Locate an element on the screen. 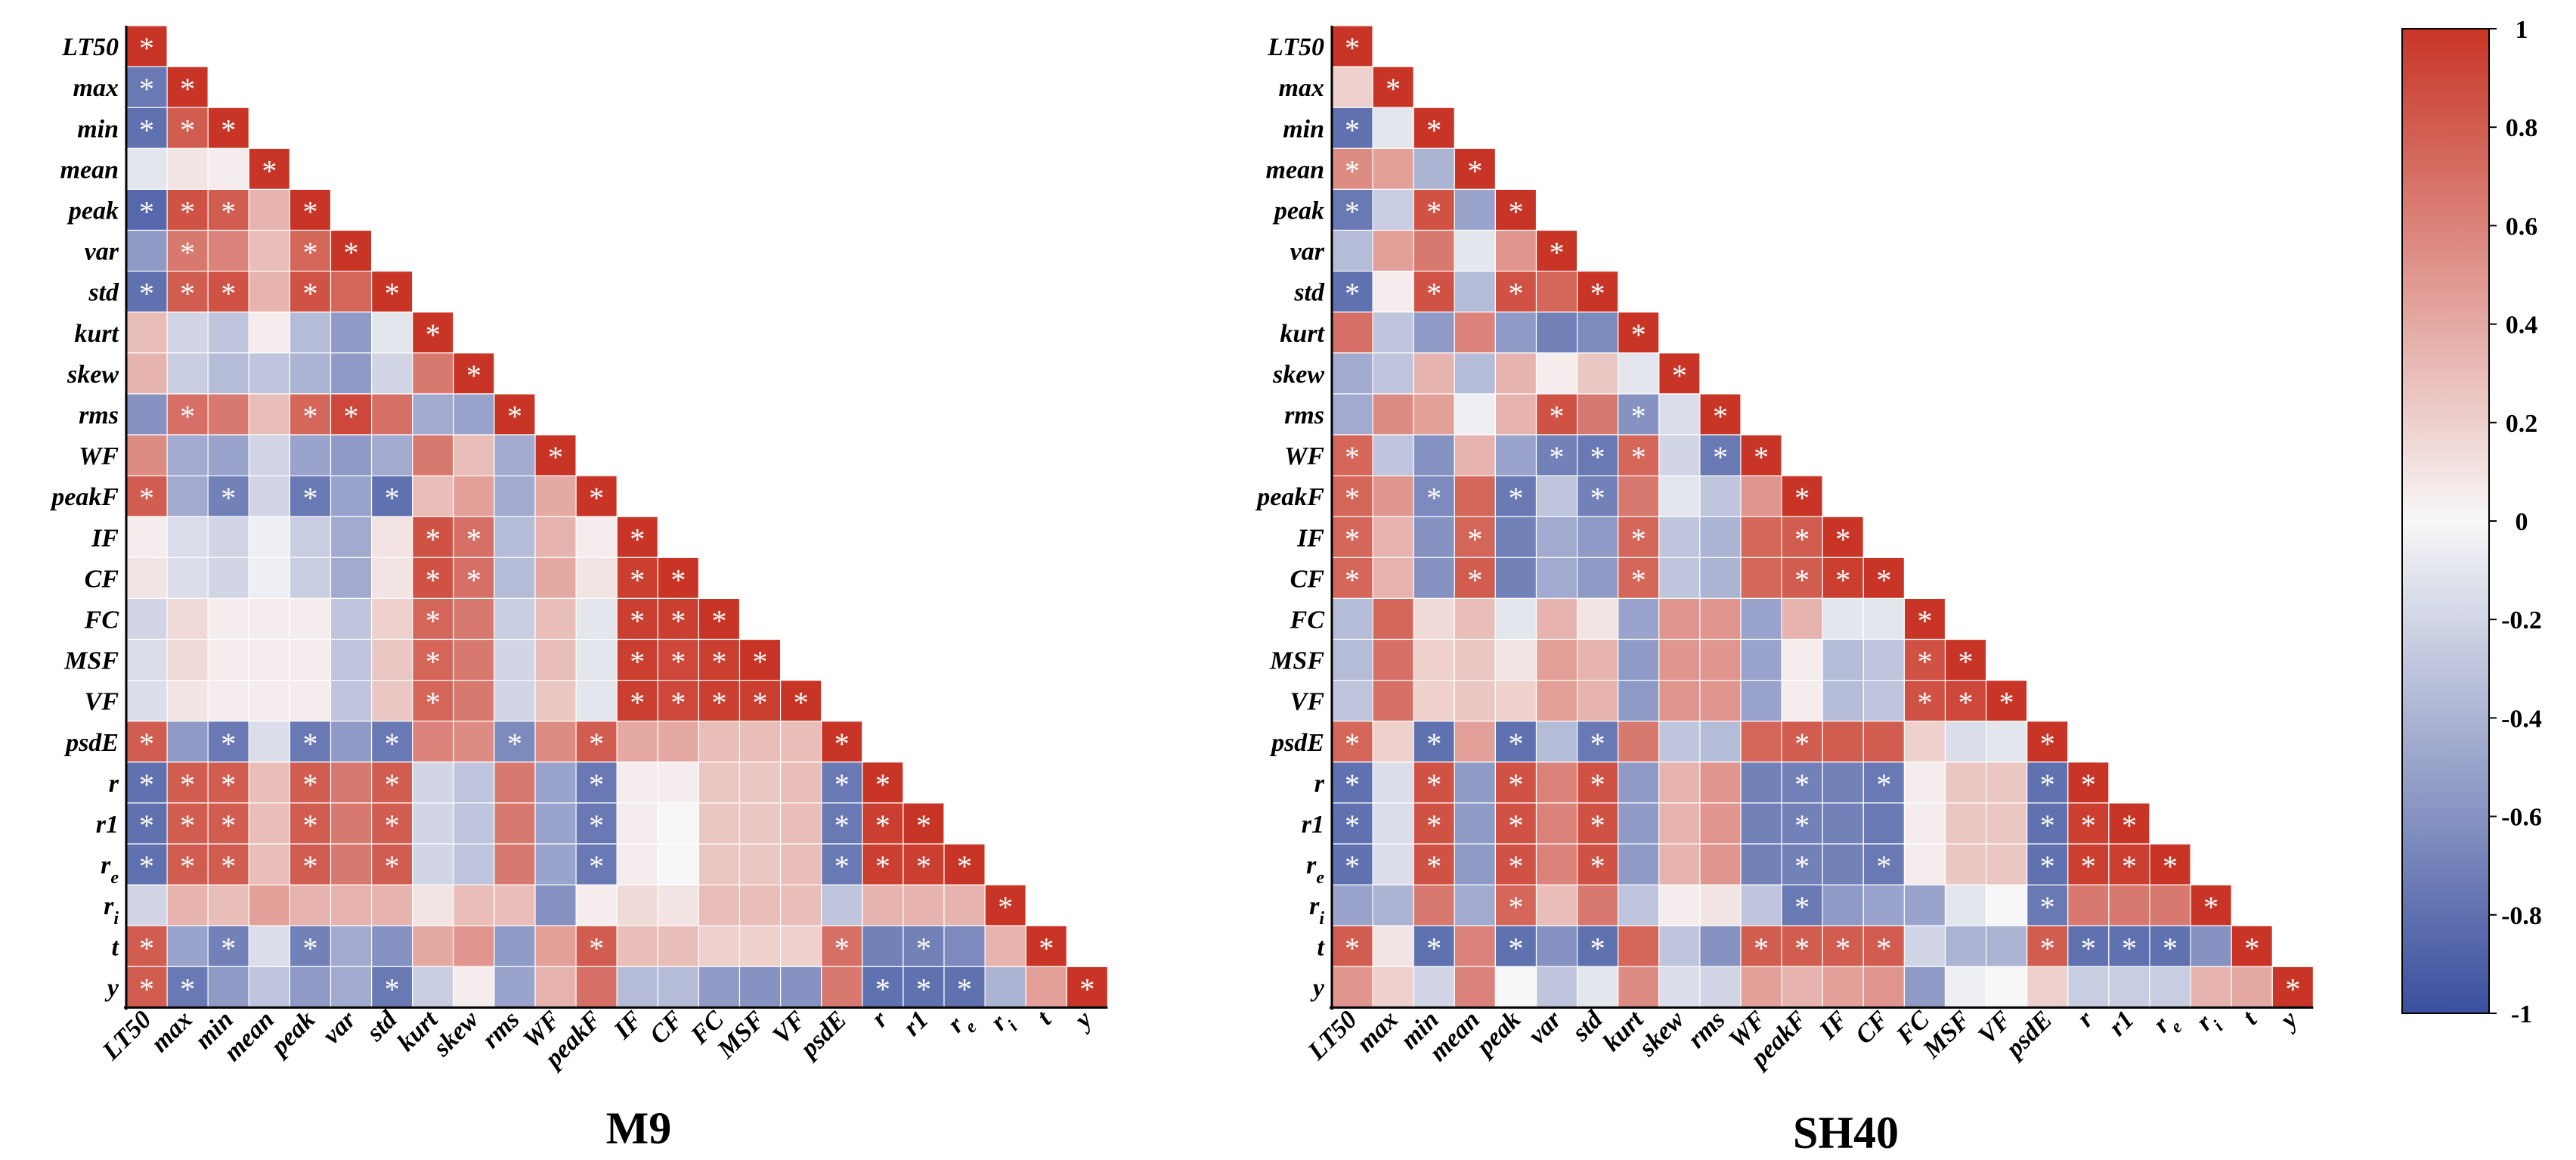 This screenshot has width=2576, height=1160. row-label: skew is located at coordinates (1298, 375).